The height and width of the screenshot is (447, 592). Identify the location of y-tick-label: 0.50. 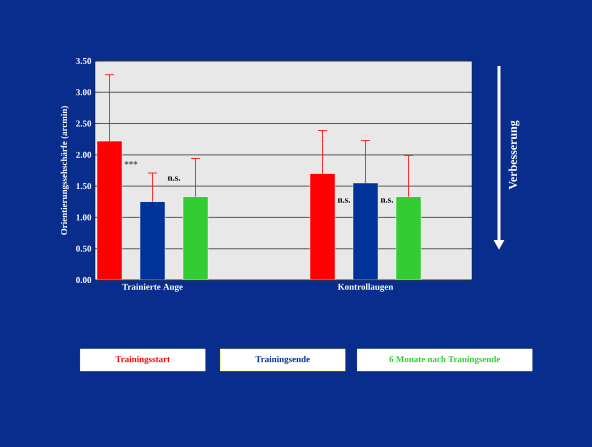
(84, 249).